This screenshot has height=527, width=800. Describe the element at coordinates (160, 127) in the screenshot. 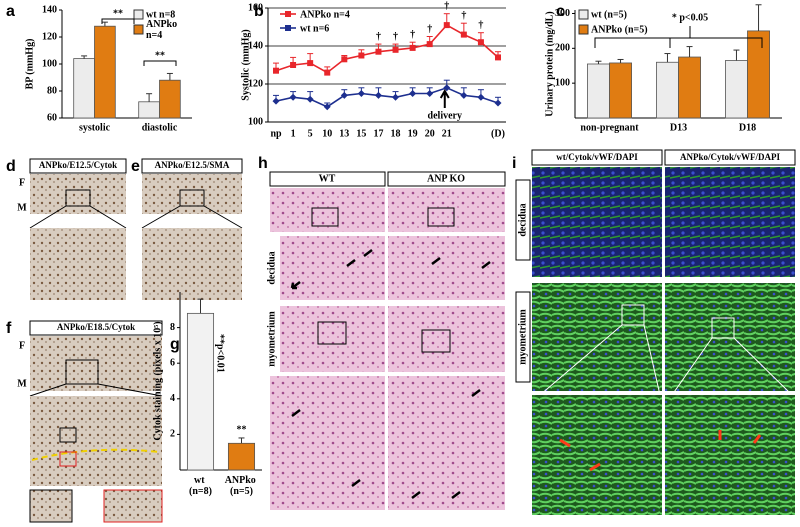

I see `x-tick-label: diastolic` at that location.